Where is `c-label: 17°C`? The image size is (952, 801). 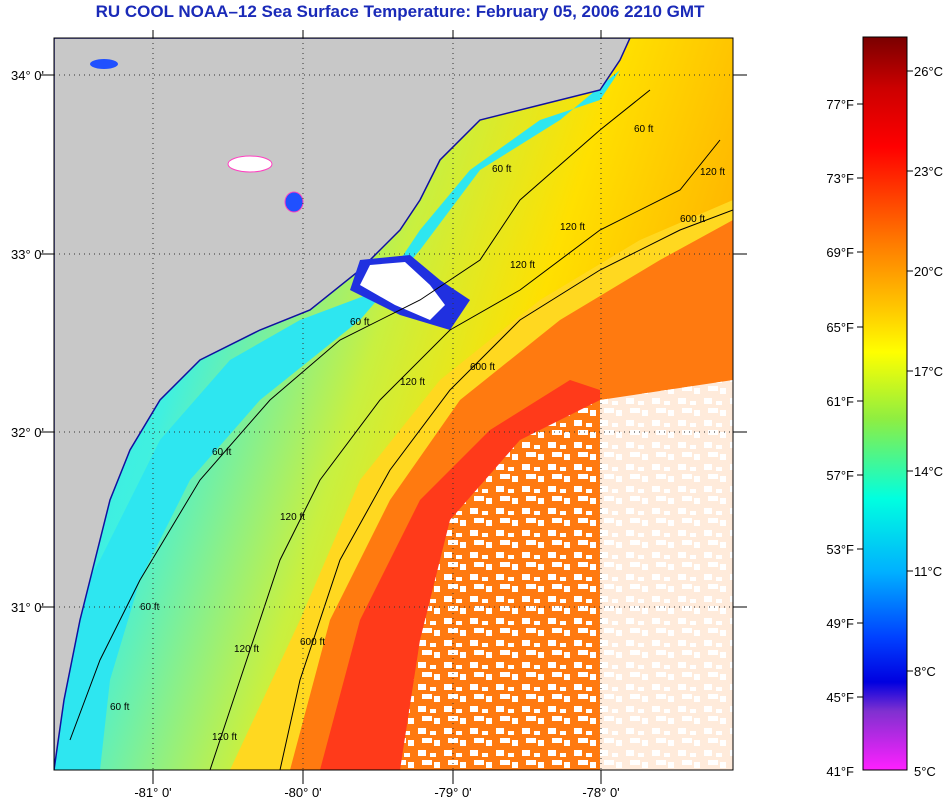 c-label: 17°C is located at coordinates (928, 371).